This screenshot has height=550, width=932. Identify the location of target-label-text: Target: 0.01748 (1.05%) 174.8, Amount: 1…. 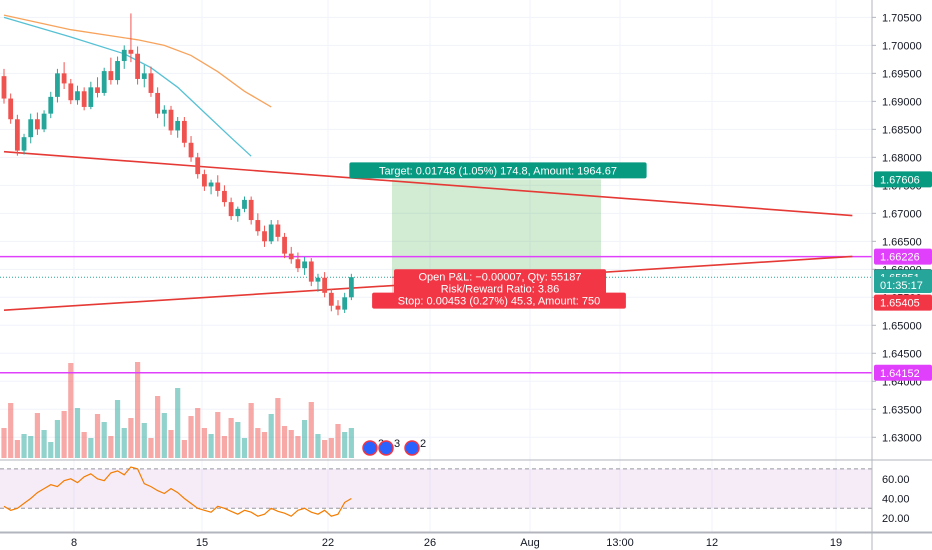
(498, 171).